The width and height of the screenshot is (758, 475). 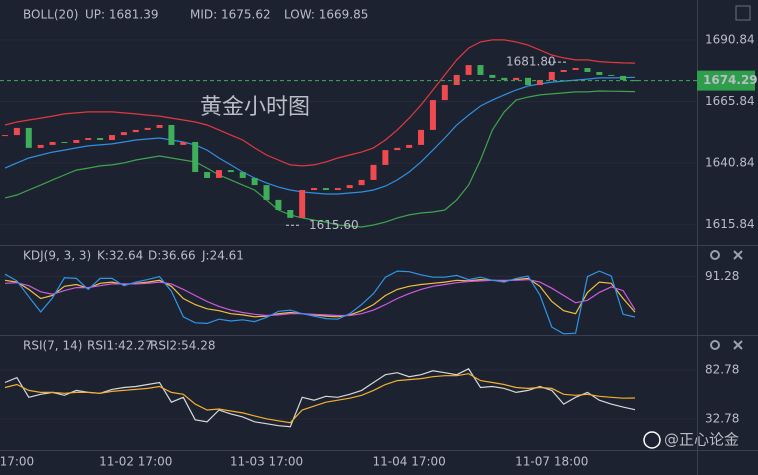 I want to click on x-tick-label: 11-07 18:00, so click(x=551, y=462).